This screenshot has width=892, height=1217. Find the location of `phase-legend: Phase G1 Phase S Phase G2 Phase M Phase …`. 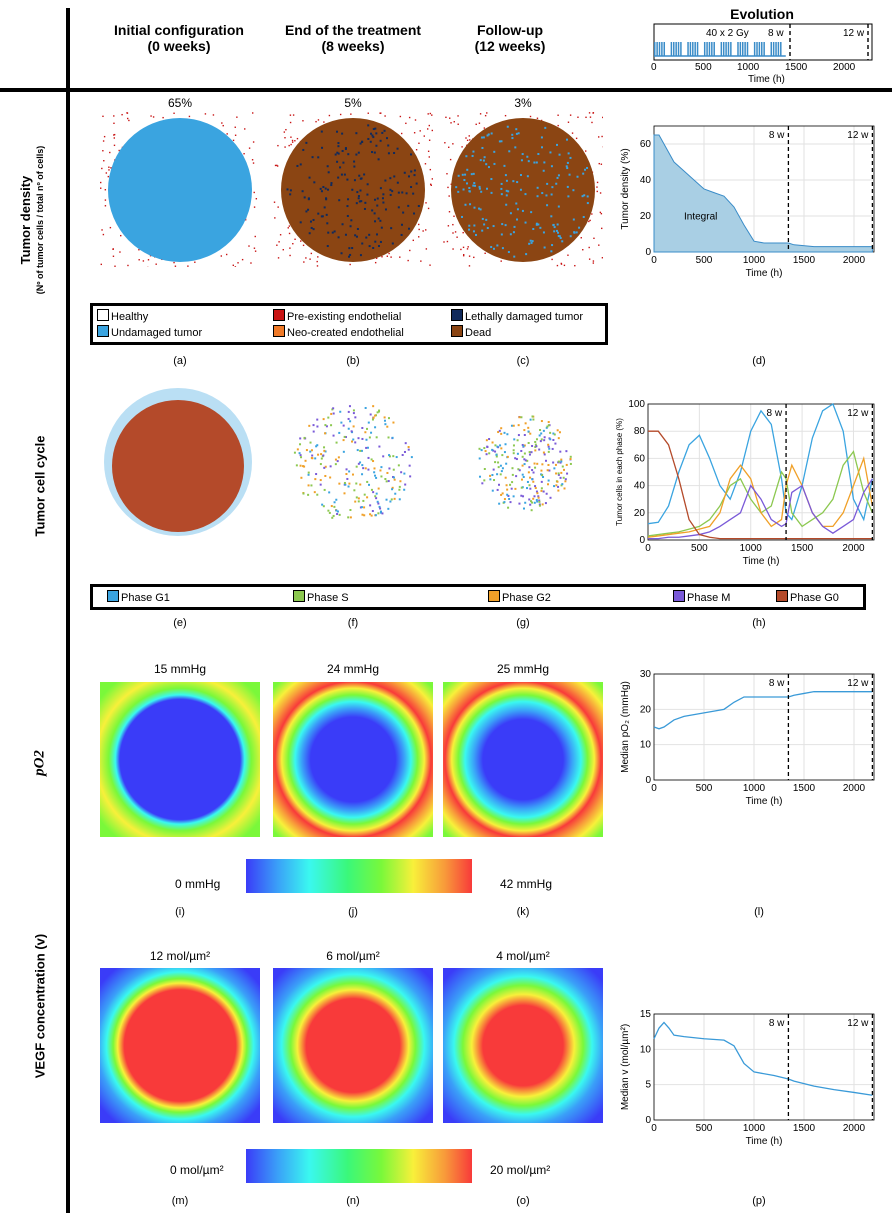

phase-legend: Phase G1 Phase S Phase G2 Phase M Phase … is located at coordinates (478, 597).